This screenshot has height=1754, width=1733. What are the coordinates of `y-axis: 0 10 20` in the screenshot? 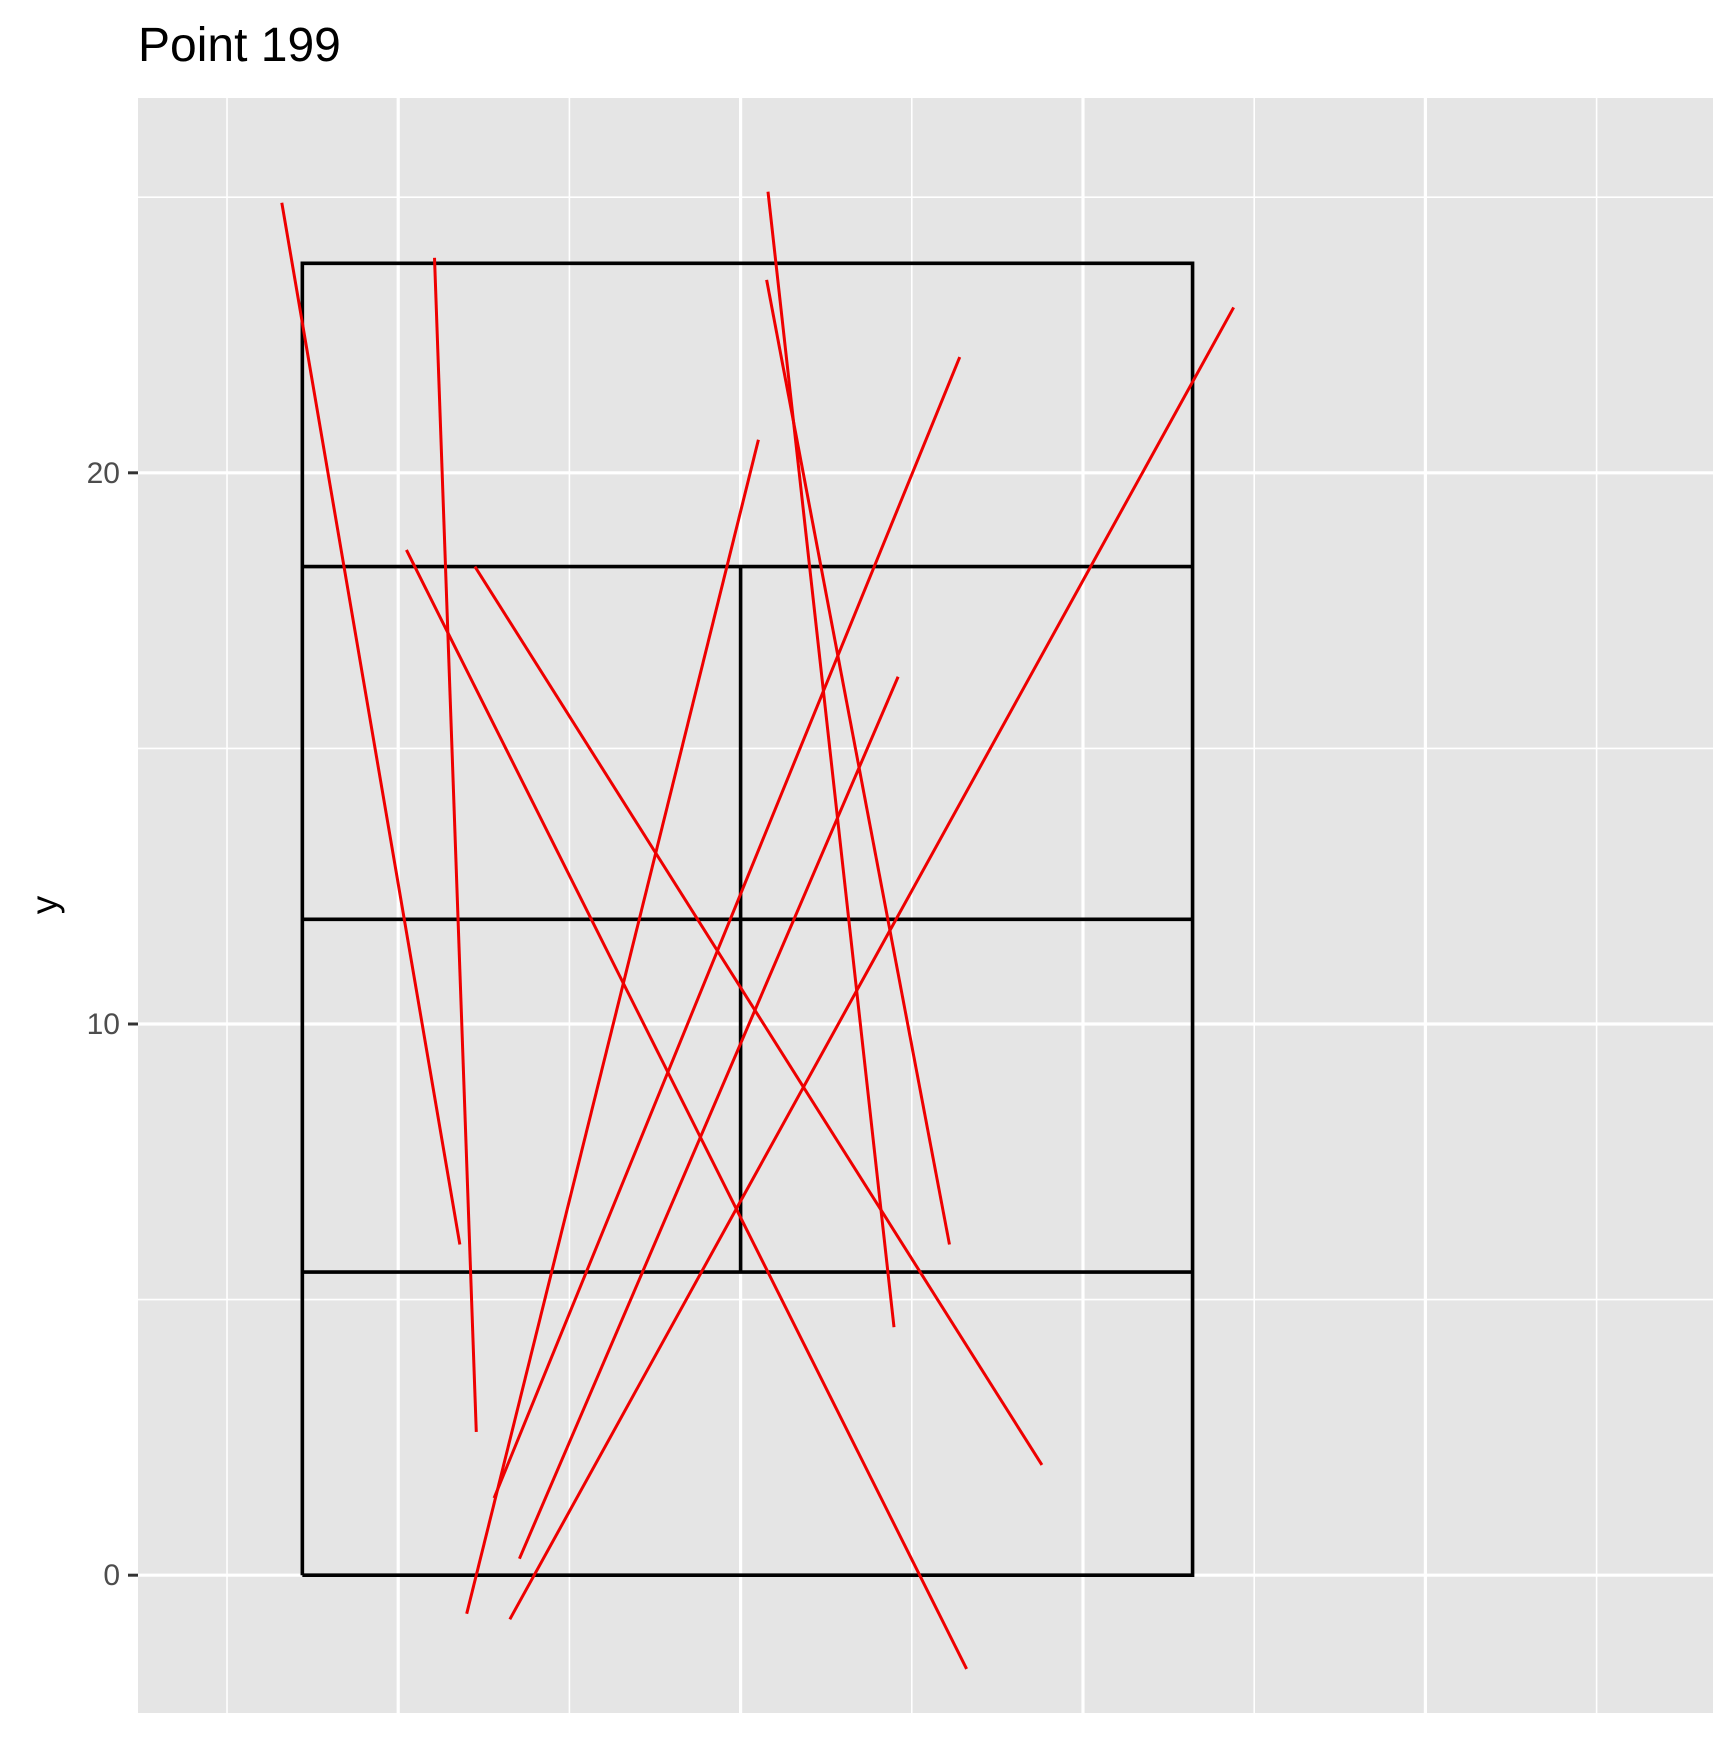 It's located at (112, 1024).